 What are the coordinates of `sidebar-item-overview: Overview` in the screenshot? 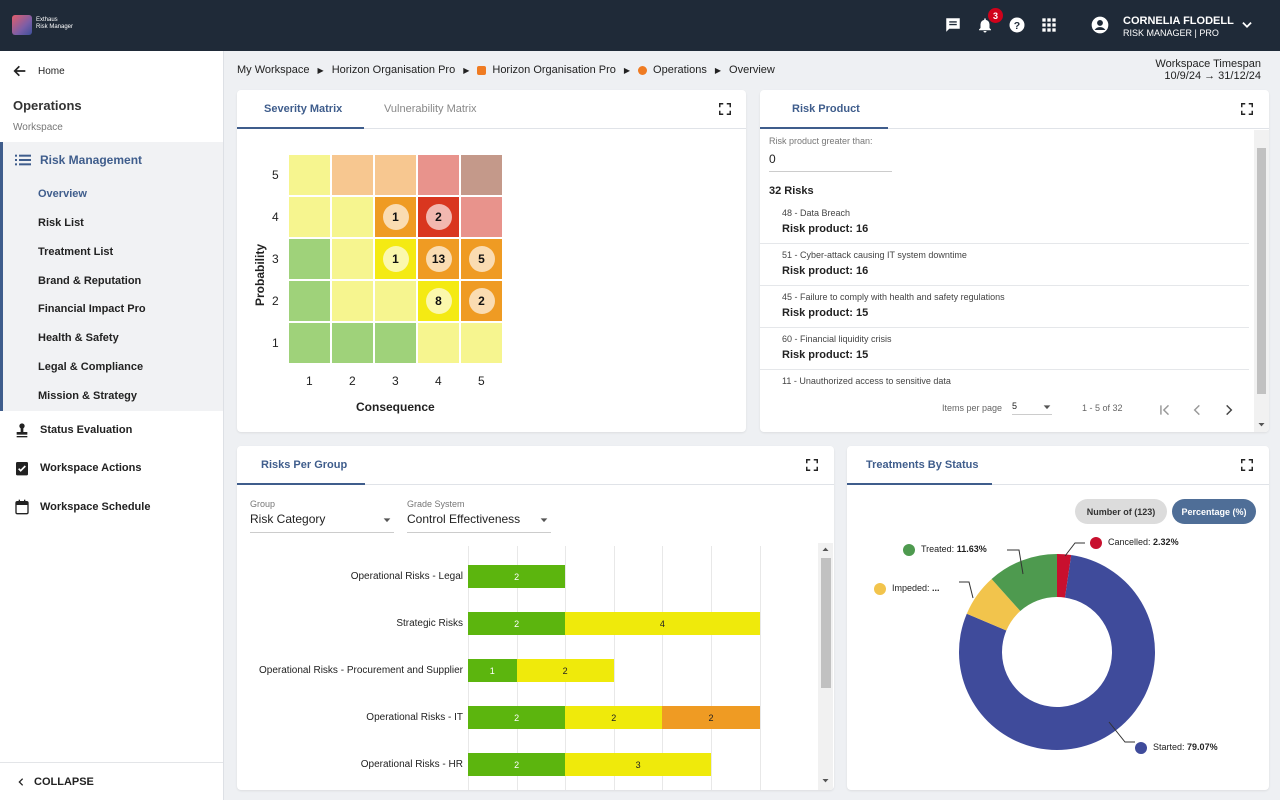 It's located at (62, 194).